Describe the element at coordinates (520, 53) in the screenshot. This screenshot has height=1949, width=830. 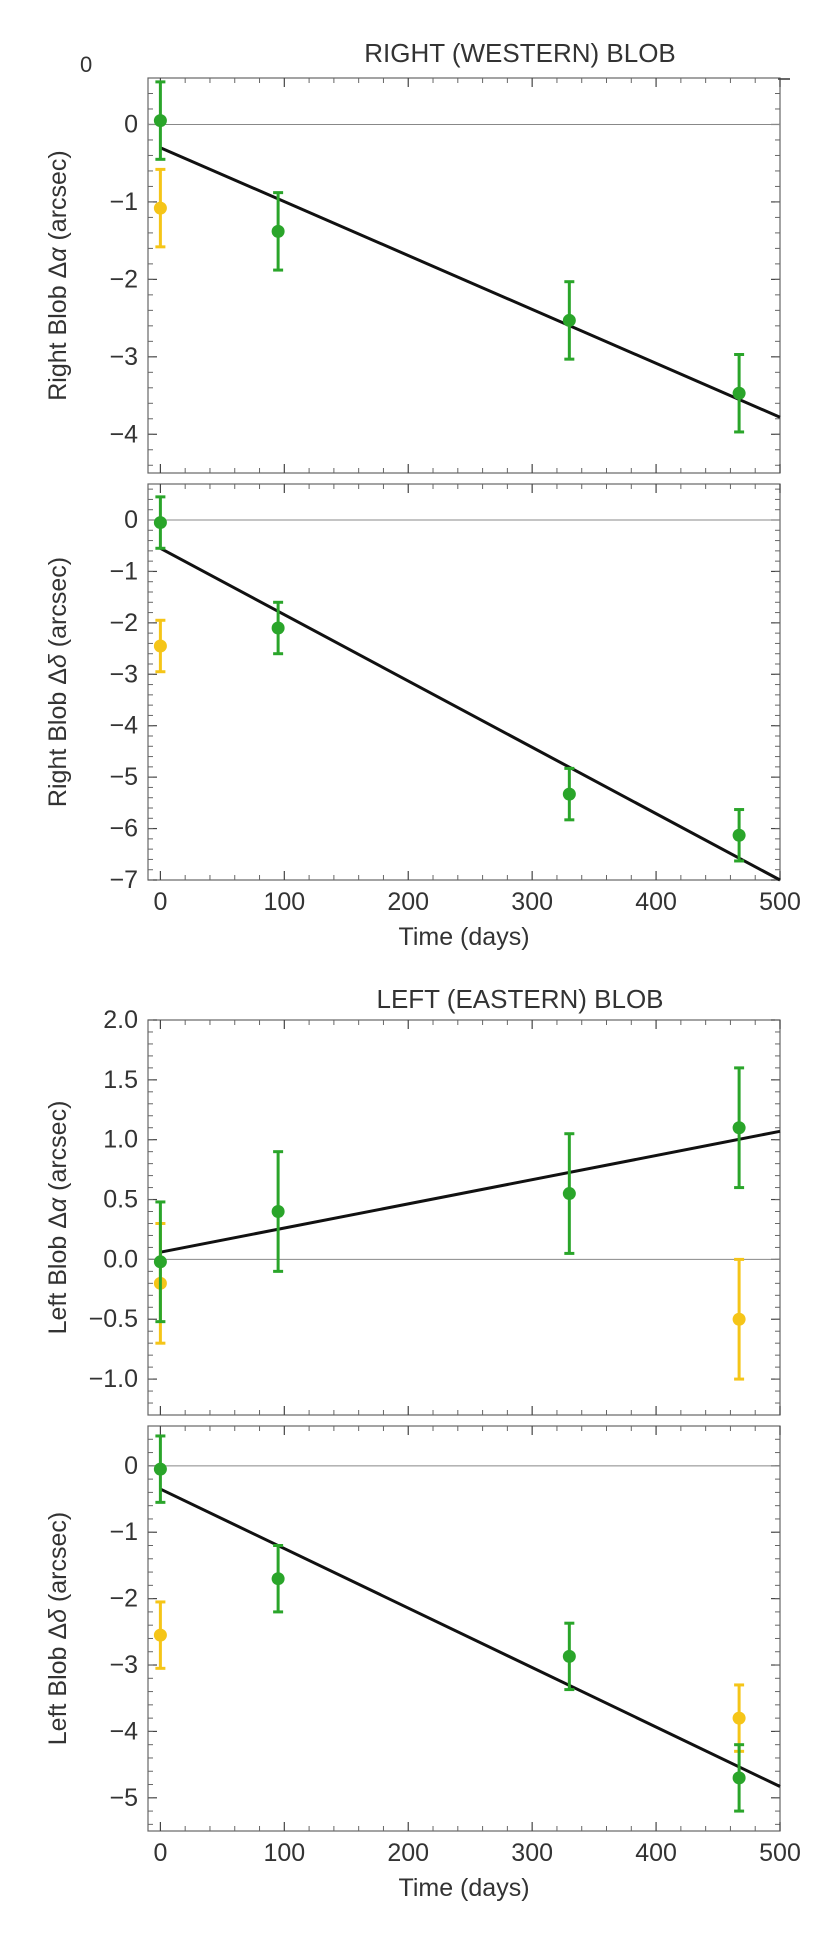
I see `title-right-blob: RIGHT (WESTERN) BLOB` at that location.